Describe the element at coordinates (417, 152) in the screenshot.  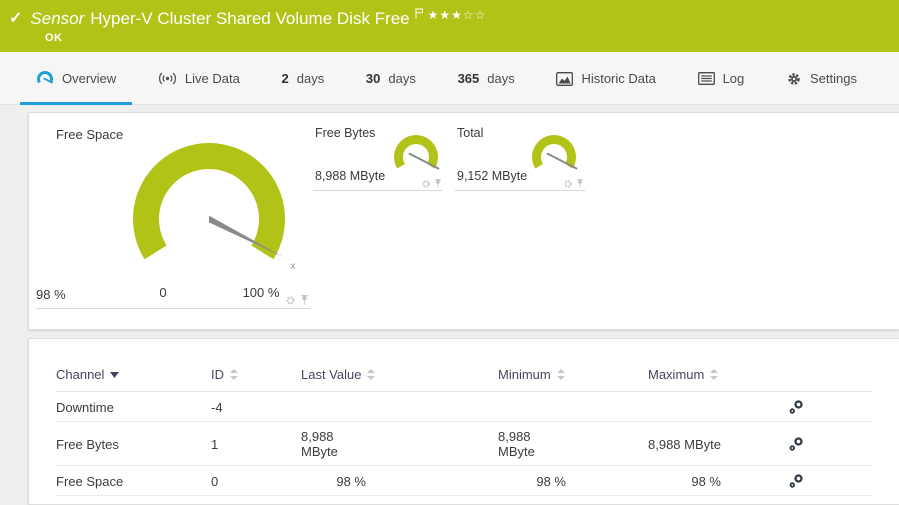
I see `free-bytes-gauge-chart` at that location.